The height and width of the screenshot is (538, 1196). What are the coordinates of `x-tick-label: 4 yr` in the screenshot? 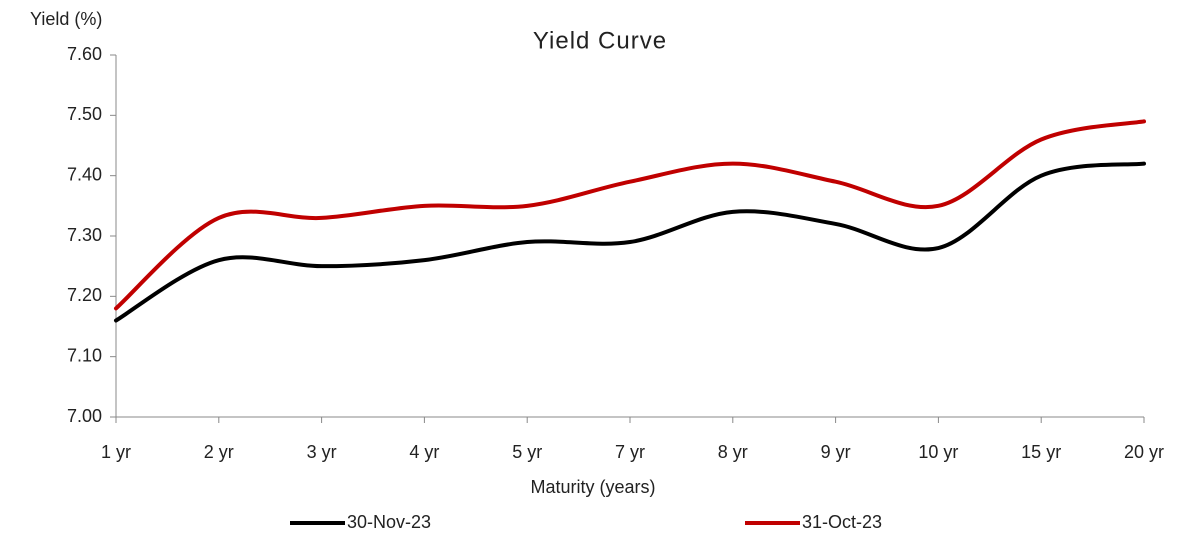 It's located at (424, 452).